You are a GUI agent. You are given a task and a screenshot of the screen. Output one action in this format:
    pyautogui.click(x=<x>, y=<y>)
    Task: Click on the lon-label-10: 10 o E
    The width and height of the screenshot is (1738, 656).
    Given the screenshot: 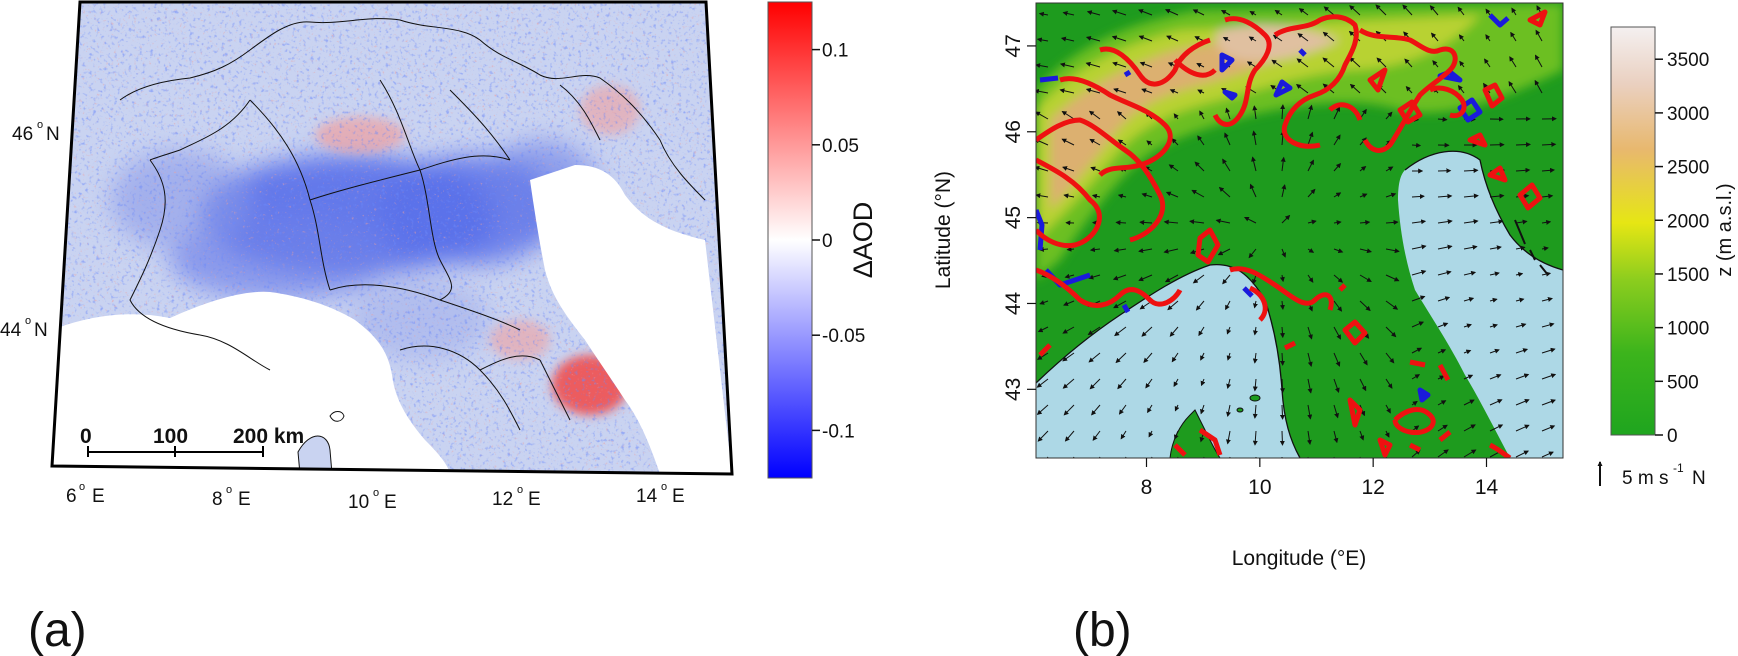 What is the action you would take?
    pyautogui.click(x=372, y=500)
    